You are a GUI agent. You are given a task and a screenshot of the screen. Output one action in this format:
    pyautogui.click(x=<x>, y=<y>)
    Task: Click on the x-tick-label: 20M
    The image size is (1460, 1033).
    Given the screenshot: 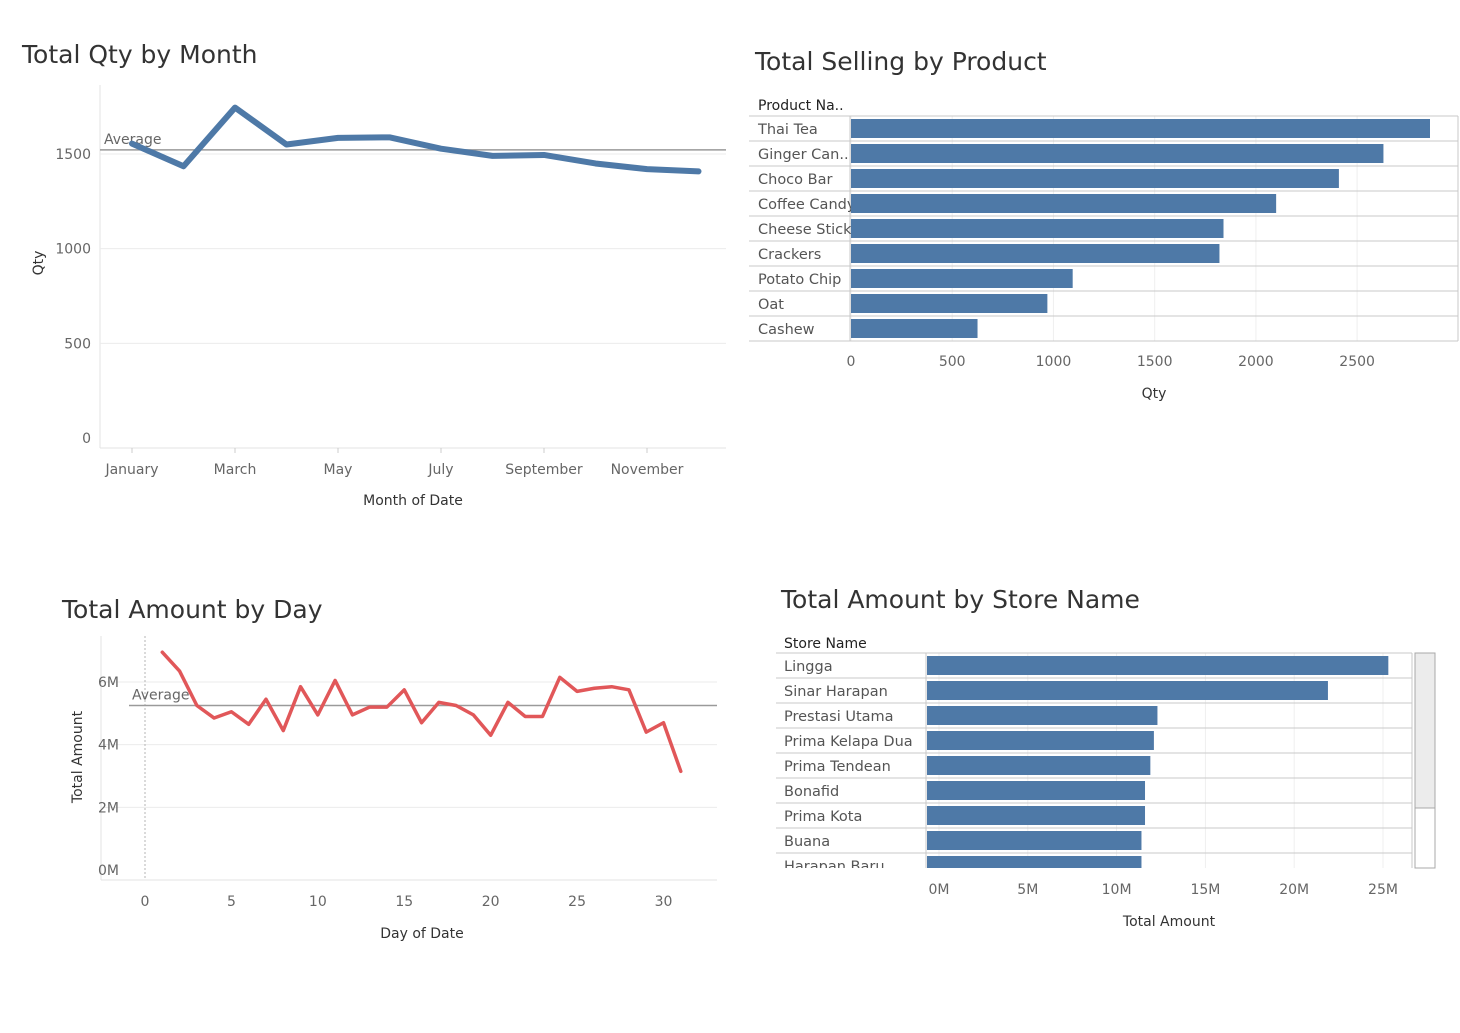 What is the action you would take?
    pyautogui.click(x=1294, y=890)
    